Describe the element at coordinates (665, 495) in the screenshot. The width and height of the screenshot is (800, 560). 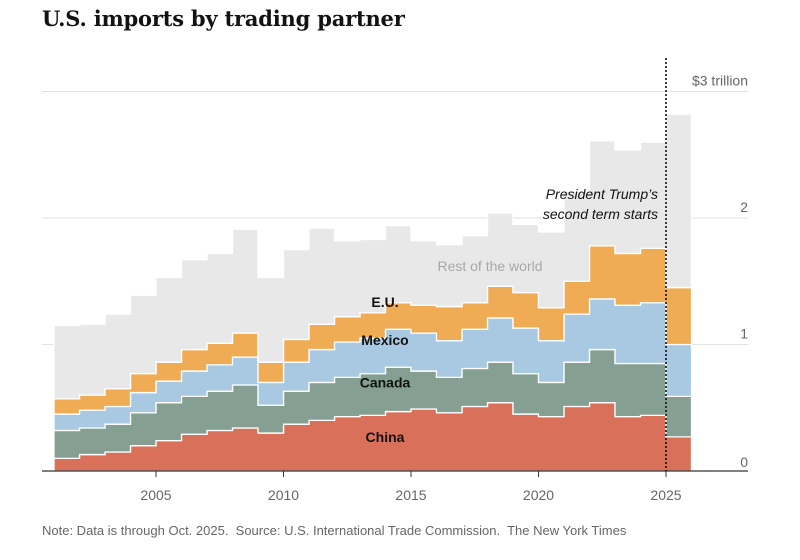
I see `x-tick-label-2025: 2025` at that location.